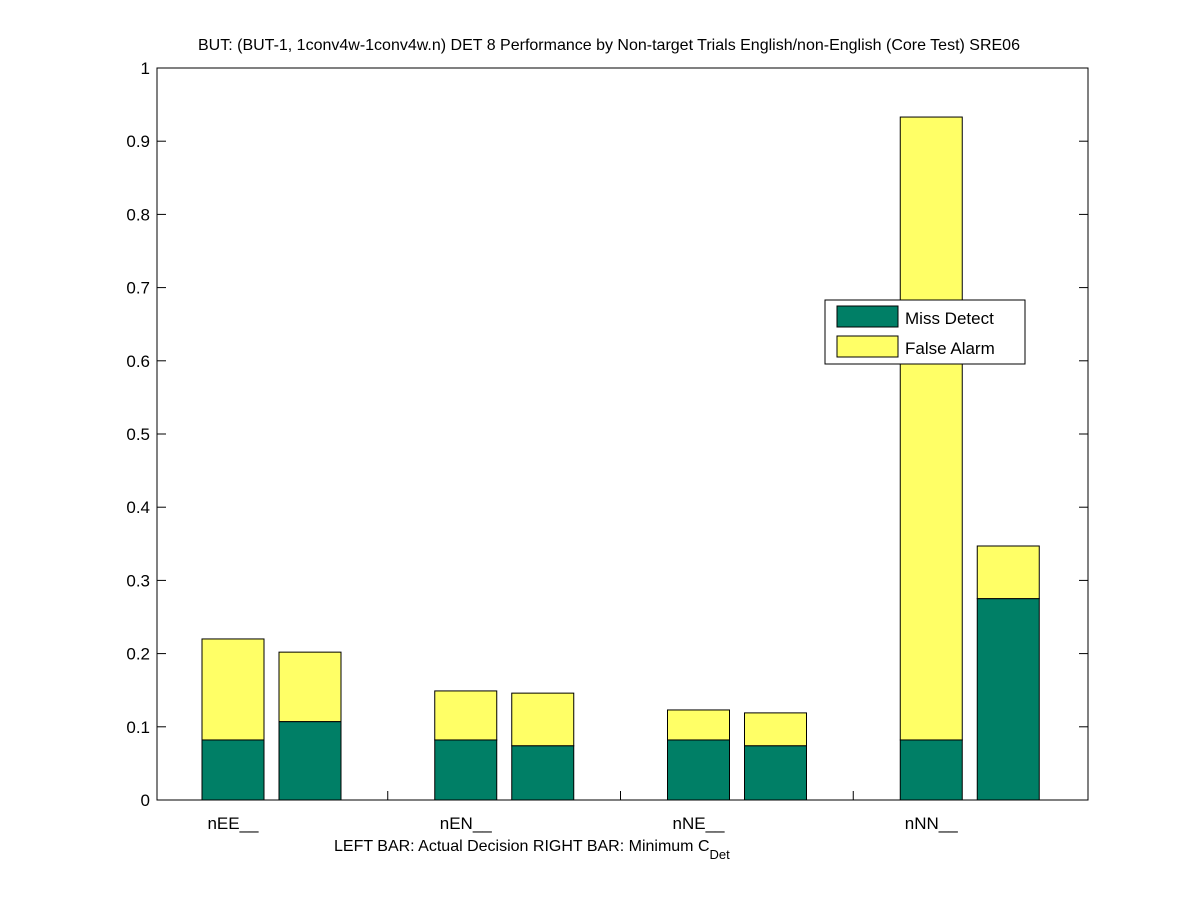 Image resolution: width=1201 pixels, height=900 pixels. What do you see at coordinates (138, 507) in the screenshot?
I see `y-tick-label: 0.4` at bounding box center [138, 507].